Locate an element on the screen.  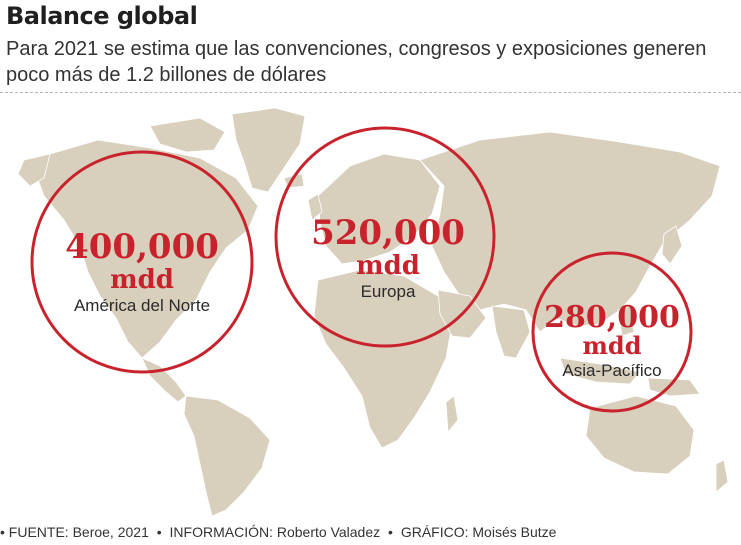
region-circle-asia-pacific is located at coordinates (612, 332).